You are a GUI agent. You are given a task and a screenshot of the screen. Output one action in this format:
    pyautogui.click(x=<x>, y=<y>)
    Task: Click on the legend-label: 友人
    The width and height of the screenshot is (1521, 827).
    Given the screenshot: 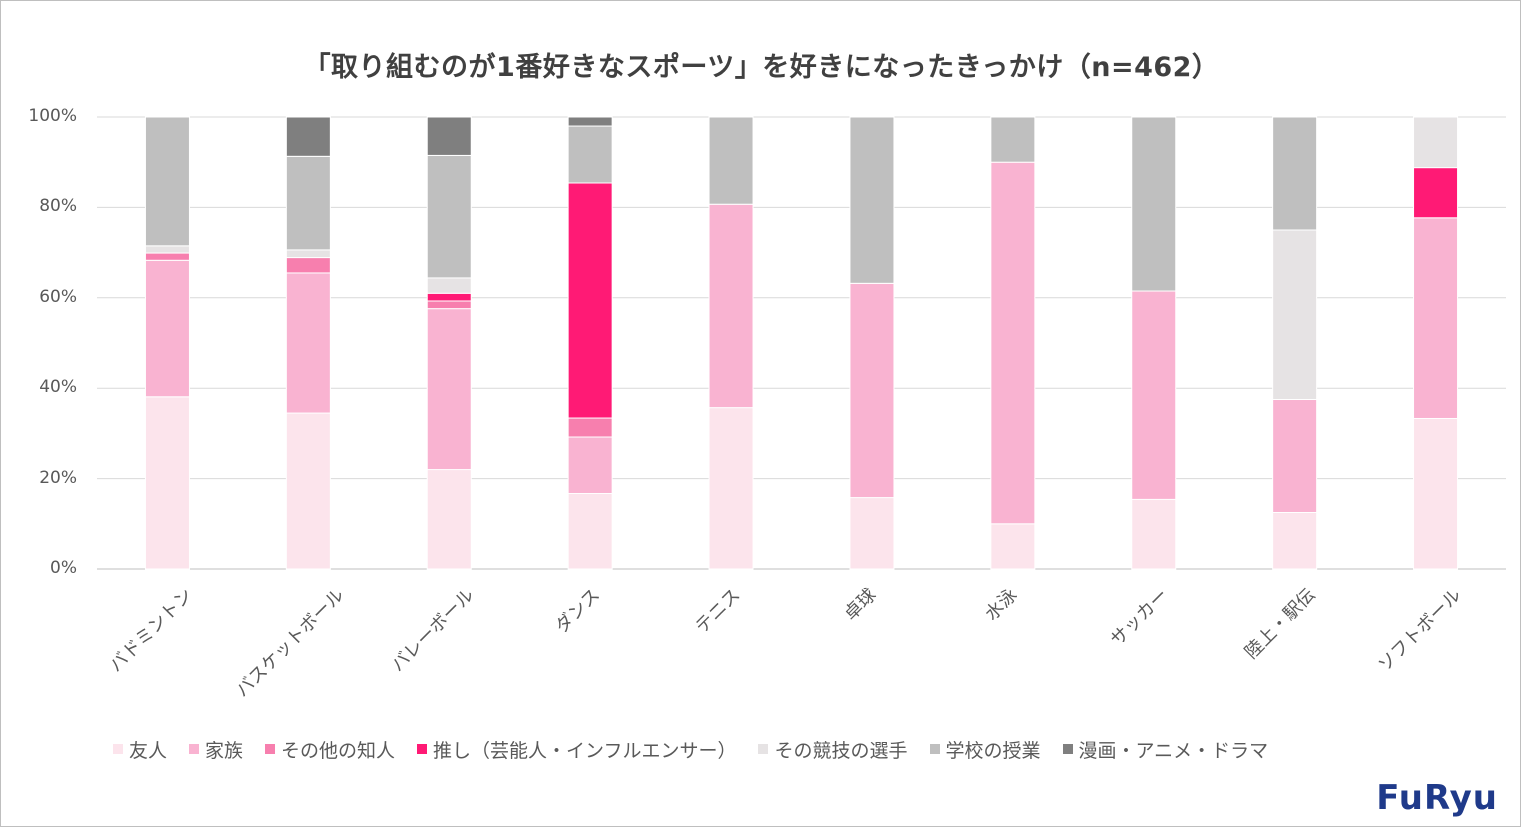 What is the action you would take?
    pyautogui.click(x=148, y=750)
    